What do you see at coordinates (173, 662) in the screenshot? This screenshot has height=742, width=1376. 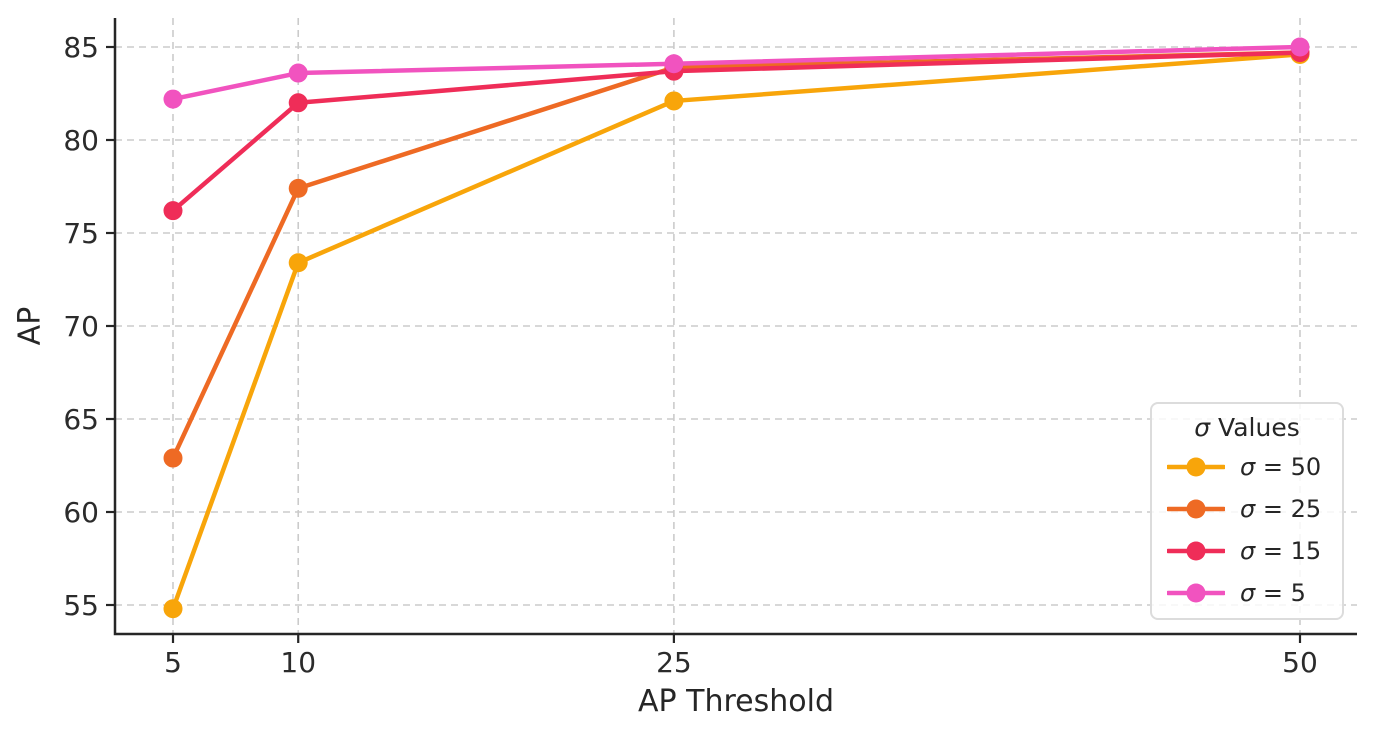 I see `x-tick-label: 5` at bounding box center [173, 662].